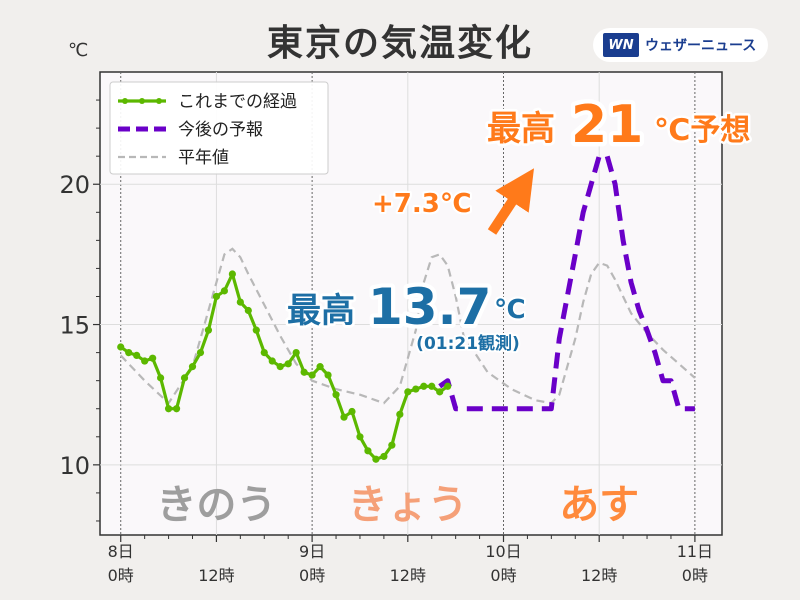 This screenshot has width=800, height=600. What do you see at coordinates (216, 505) in the screenshot?
I see `day-label: きのう` at bounding box center [216, 505].